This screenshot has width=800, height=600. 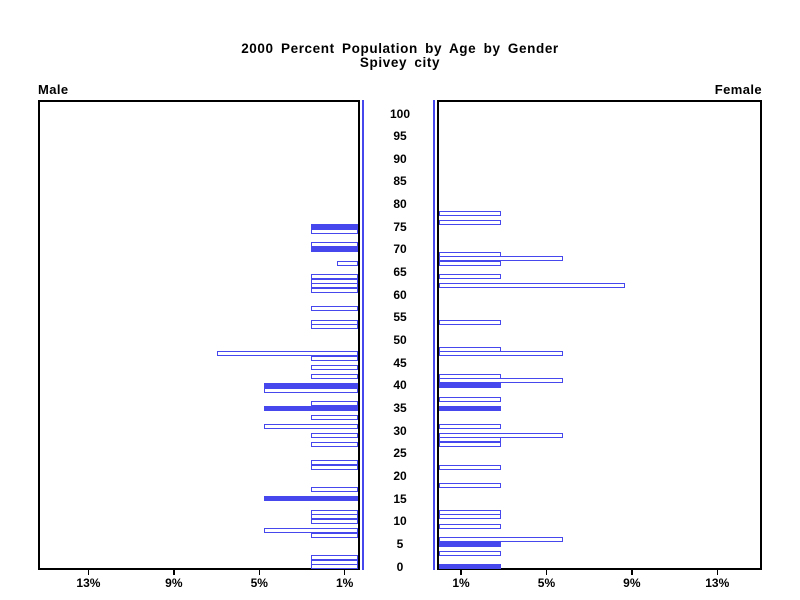 I want to click on female-category-axis-line, so click(x=434, y=335).